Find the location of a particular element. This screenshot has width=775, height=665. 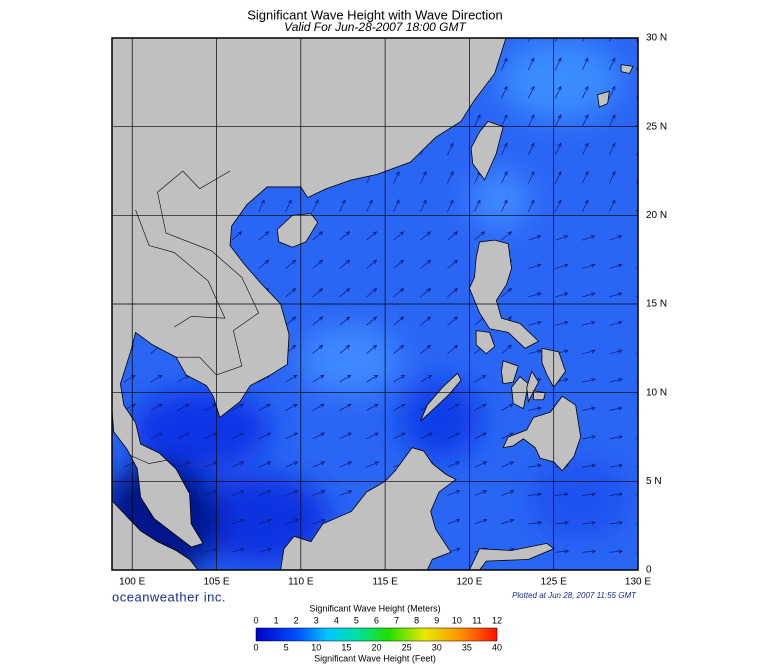

map-subtitle: Valid For Jun-28-2007 18:00 GMT is located at coordinates (375, 27).